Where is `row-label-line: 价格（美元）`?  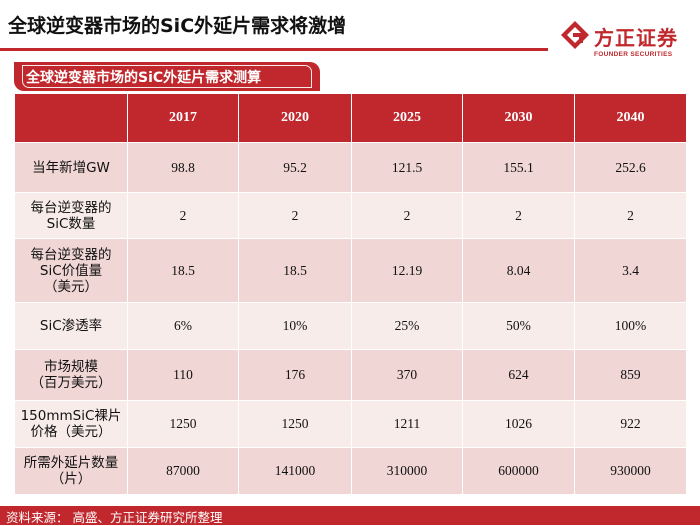
row-label-line: 价格（美元） is located at coordinates (71, 432).